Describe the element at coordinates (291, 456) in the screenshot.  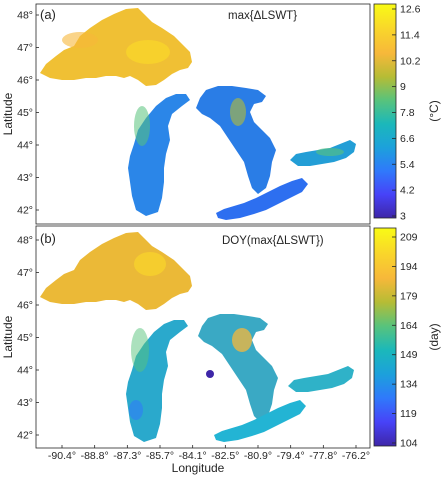
I see `x-tick-label: -79.4°` at that location.